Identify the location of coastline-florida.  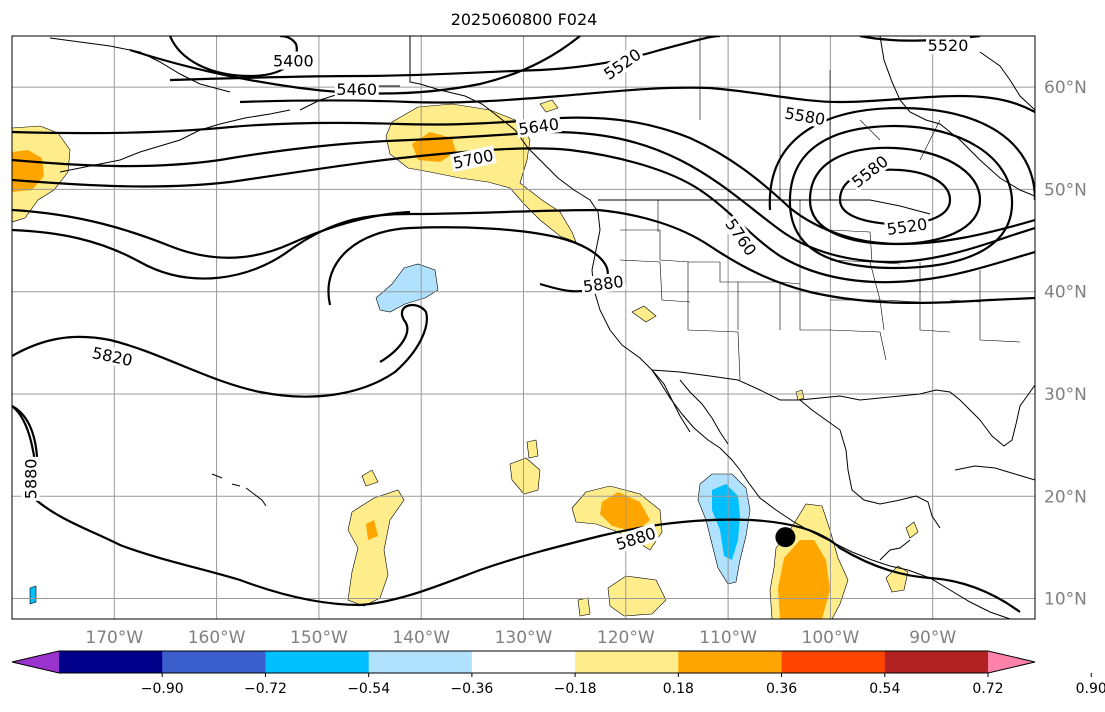
(1007, 415).